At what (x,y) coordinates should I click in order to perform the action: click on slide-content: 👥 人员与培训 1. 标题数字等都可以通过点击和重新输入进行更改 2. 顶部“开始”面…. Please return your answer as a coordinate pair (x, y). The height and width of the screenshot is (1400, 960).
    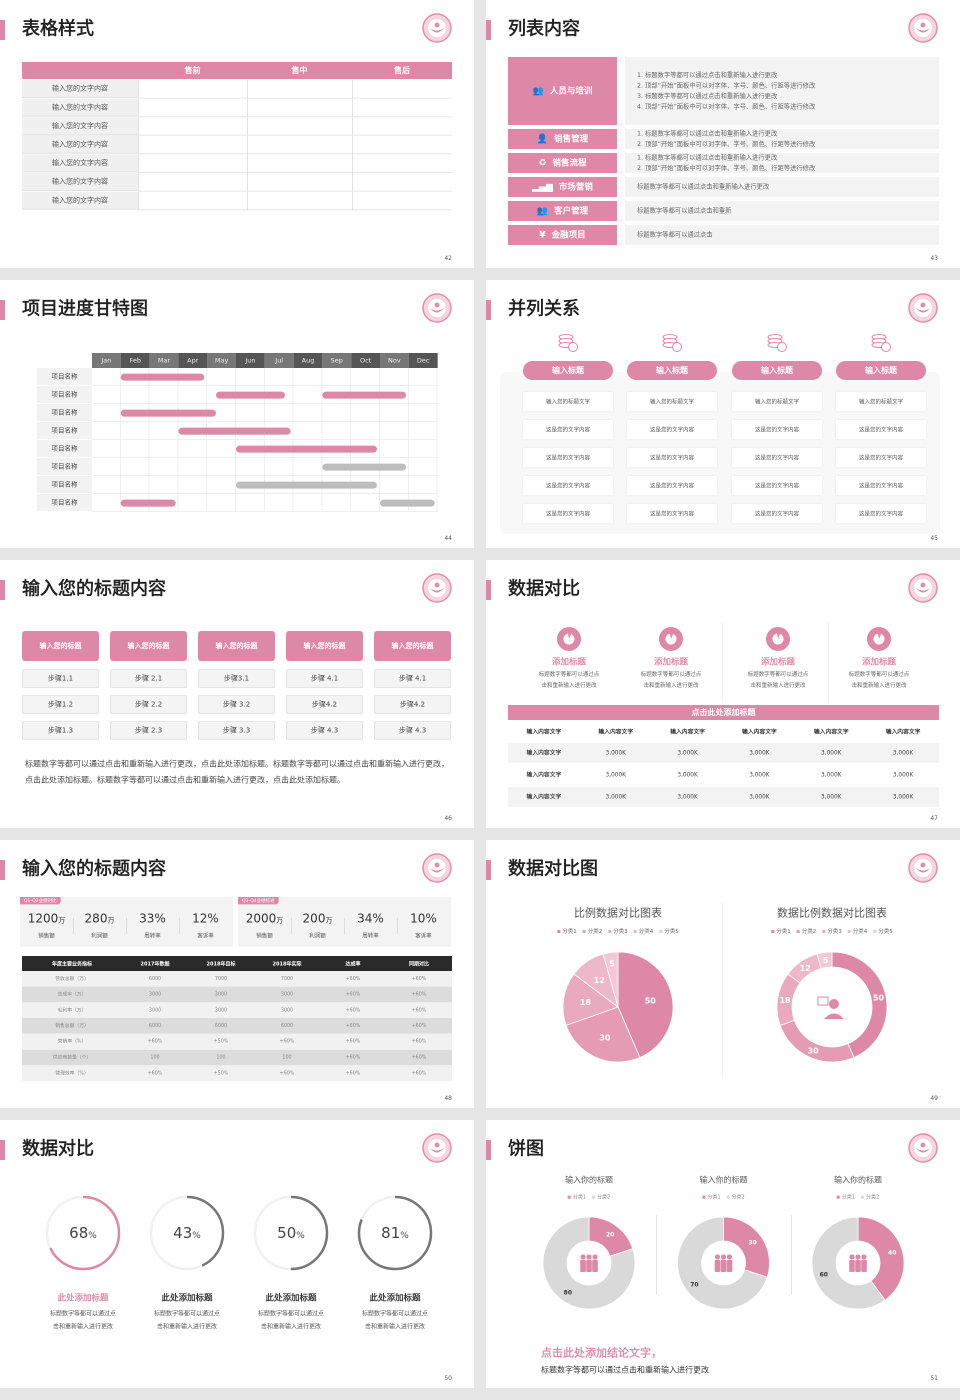
    Looking at the image, I should click on (723, 134).